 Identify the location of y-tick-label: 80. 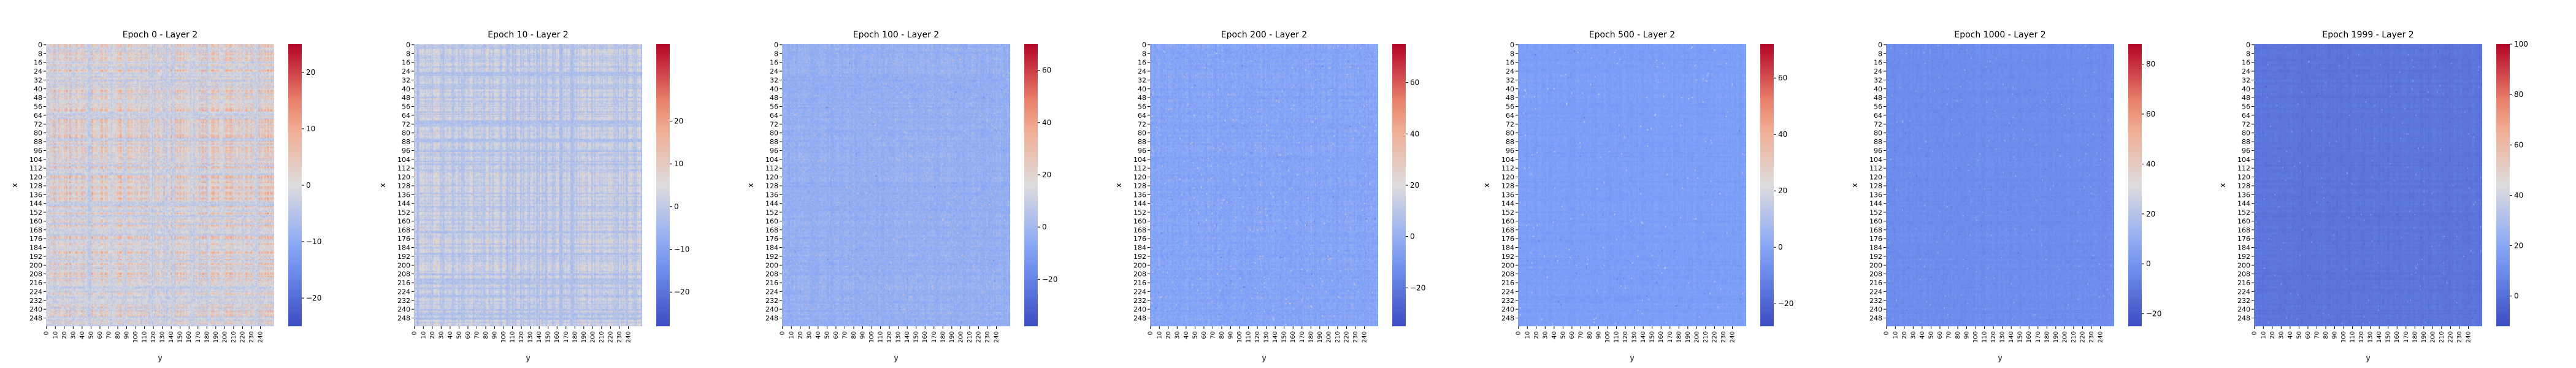
(1878, 133).